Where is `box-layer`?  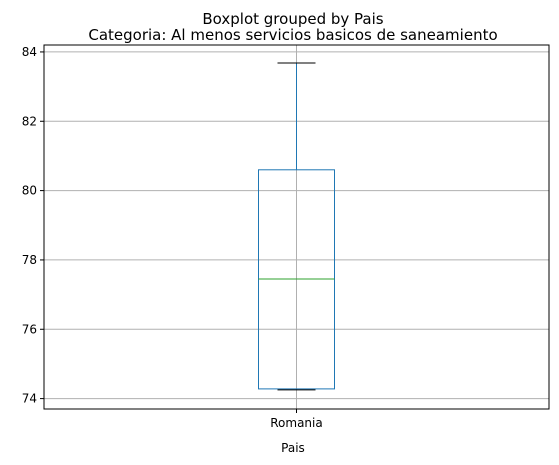
box-layer is located at coordinates (296, 226).